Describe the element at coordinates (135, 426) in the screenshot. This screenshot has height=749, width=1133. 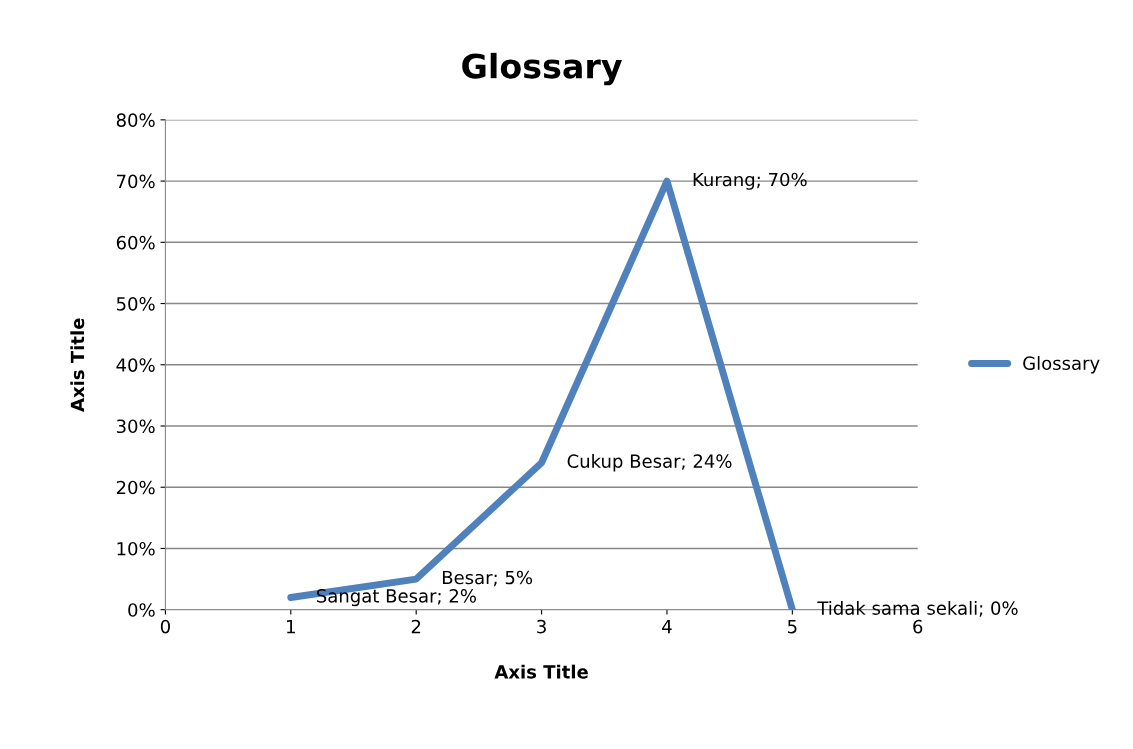
I see `y-tick-label: 30%` at that location.